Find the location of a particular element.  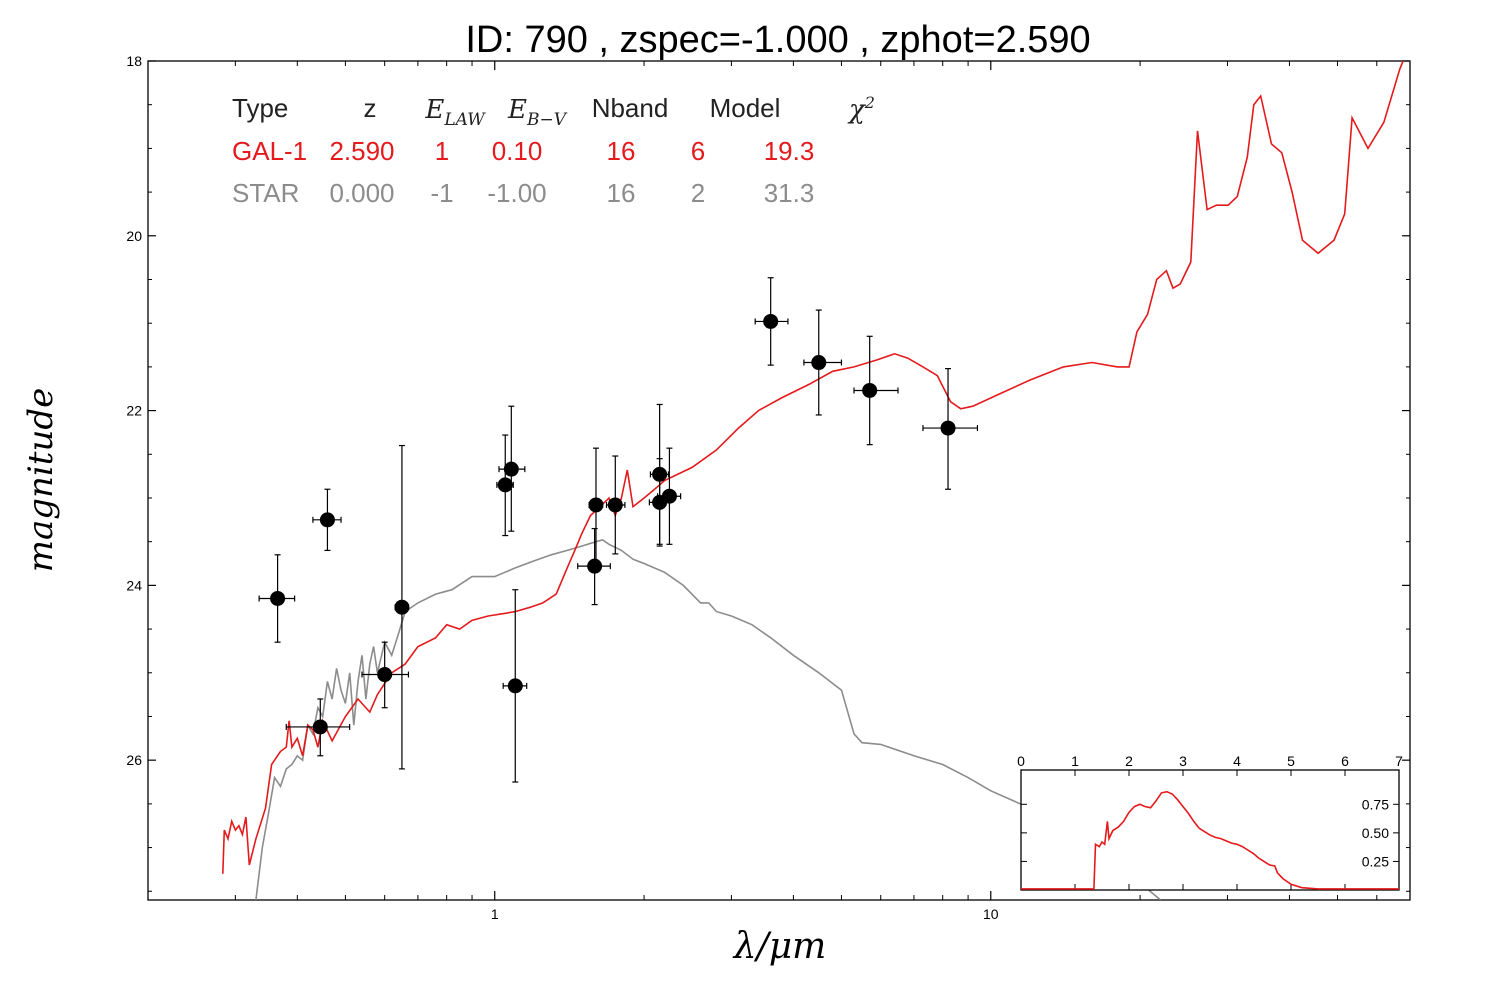

y-tick-label: 24 is located at coordinates (134, 585).